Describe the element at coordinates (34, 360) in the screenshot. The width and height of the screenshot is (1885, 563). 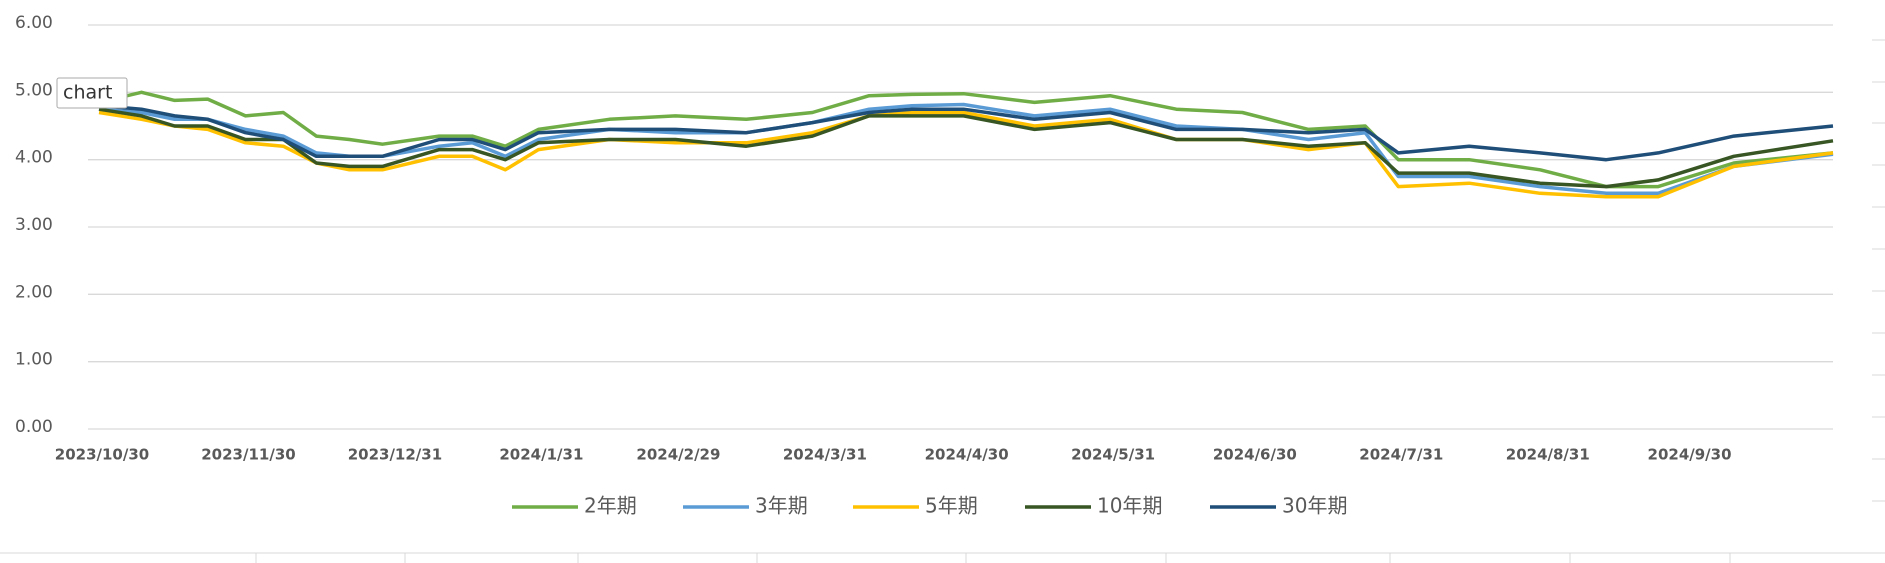
I see `y-tick-label: 1.00` at that location.